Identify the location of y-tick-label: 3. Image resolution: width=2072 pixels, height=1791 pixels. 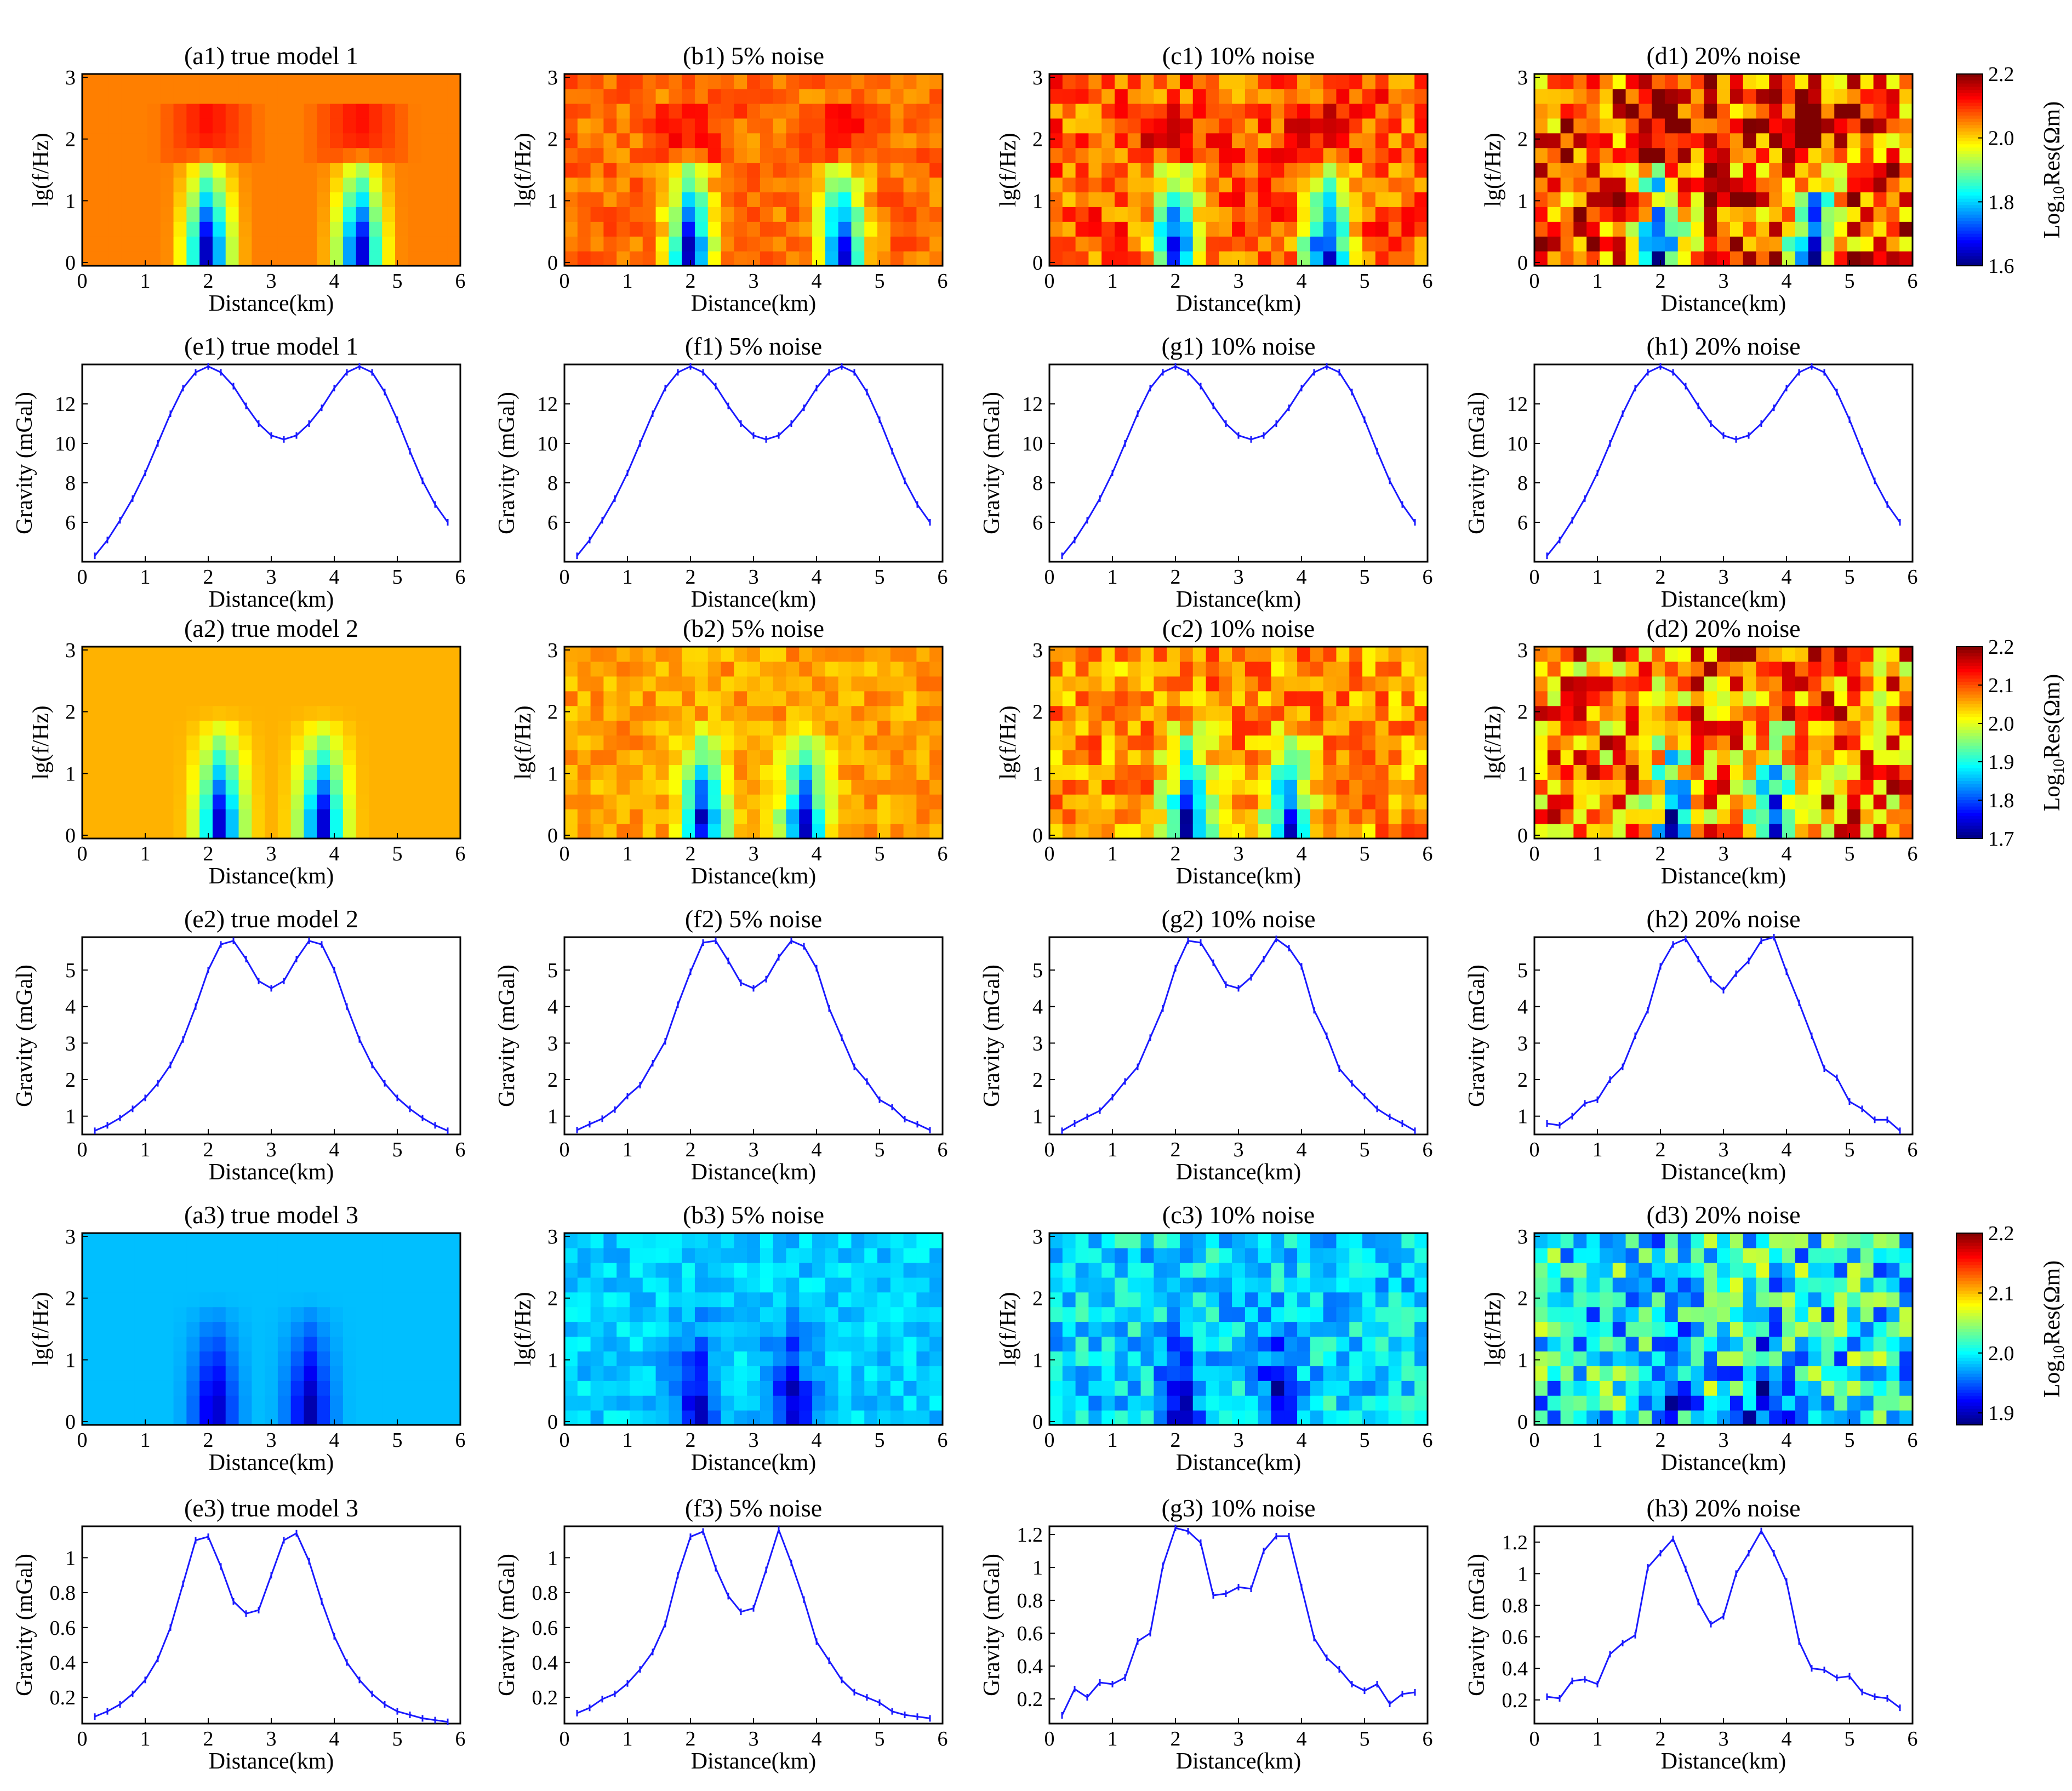
(1037, 650).